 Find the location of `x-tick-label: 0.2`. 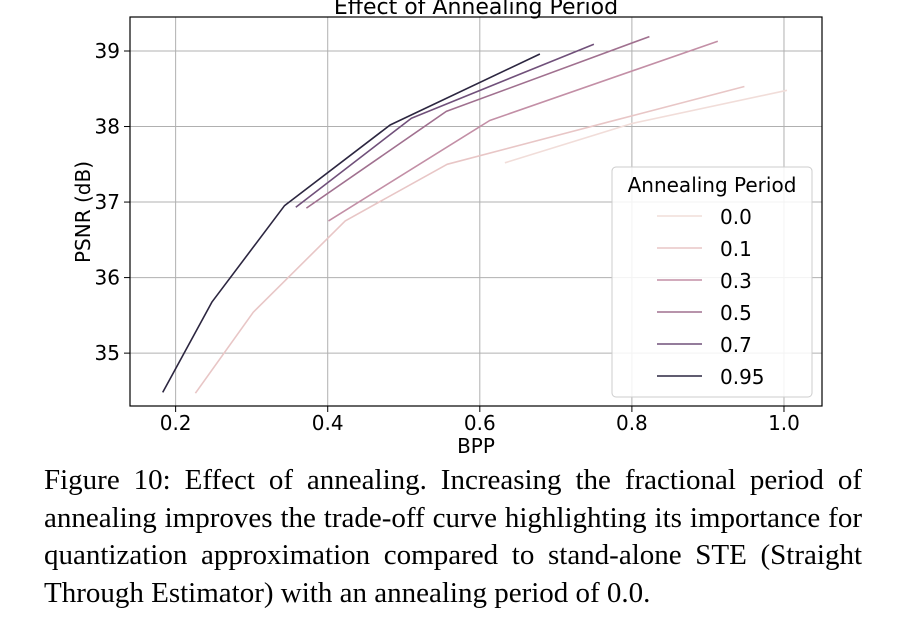

x-tick-label: 0.2 is located at coordinates (176, 423).